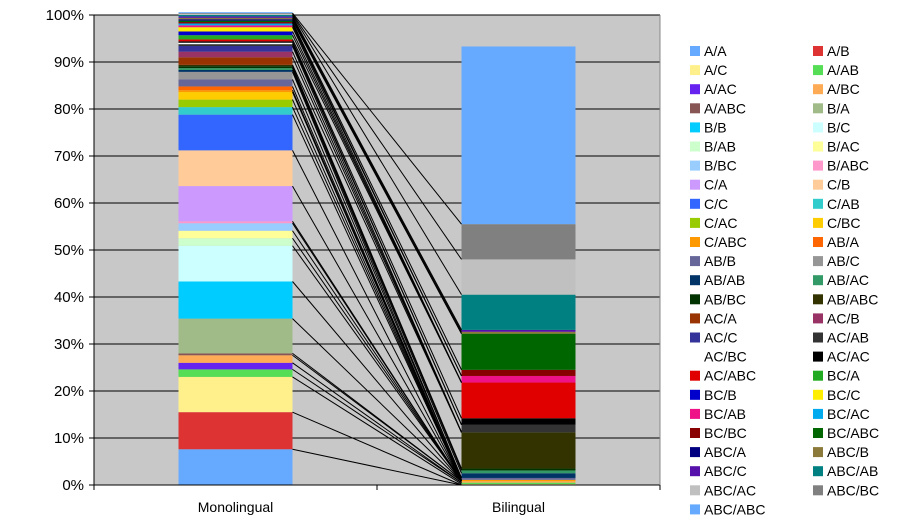 The height and width of the screenshot is (523, 916). What do you see at coordinates (725, 452) in the screenshot?
I see `legend-label: ABC/A` at bounding box center [725, 452].